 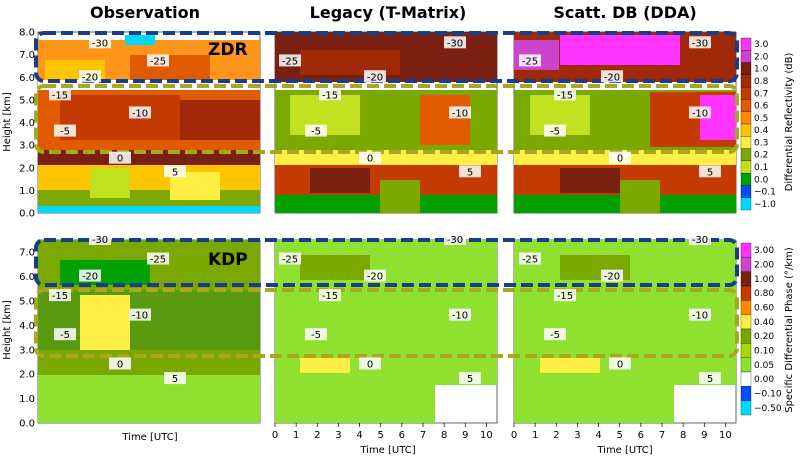 What do you see at coordinates (27, 33) in the screenshot?
I see `y-tick-label: 8.0` at bounding box center [27, 33].